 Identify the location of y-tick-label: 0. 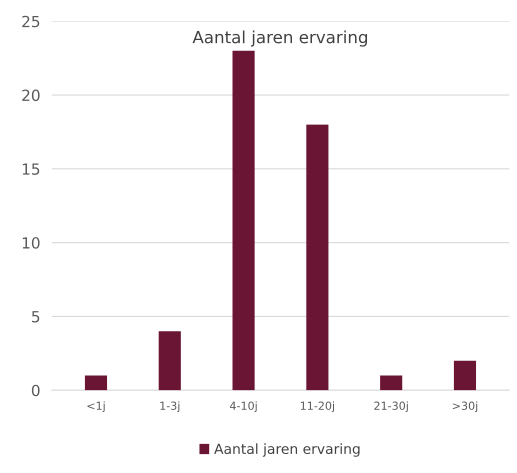
(36, 390).